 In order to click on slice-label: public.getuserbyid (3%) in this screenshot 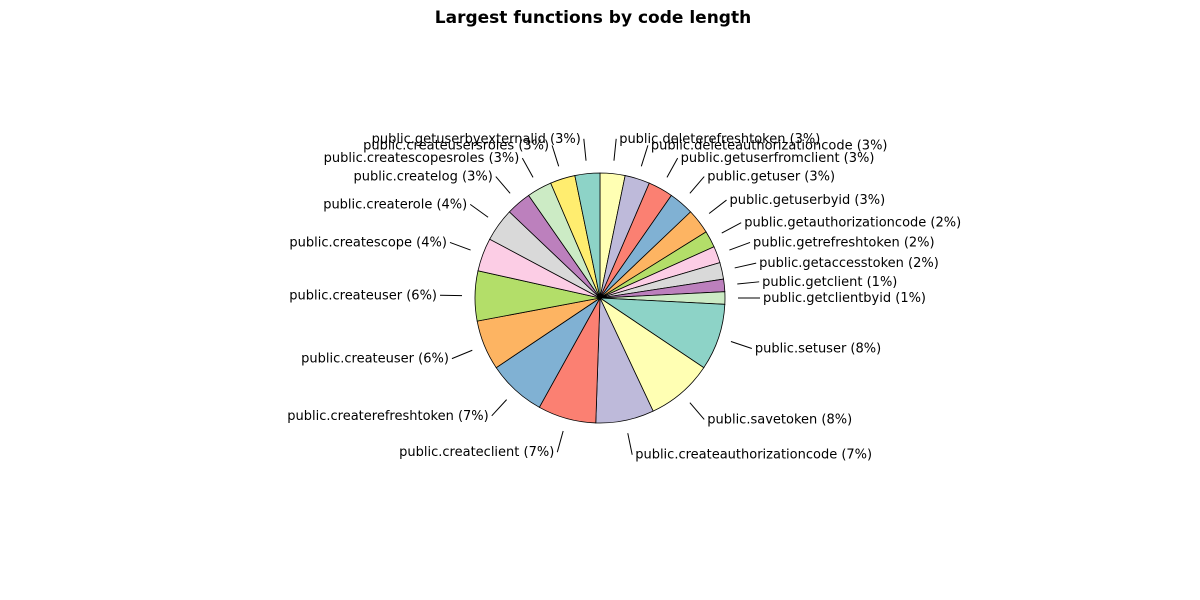, I will do `click(808, 200)`.